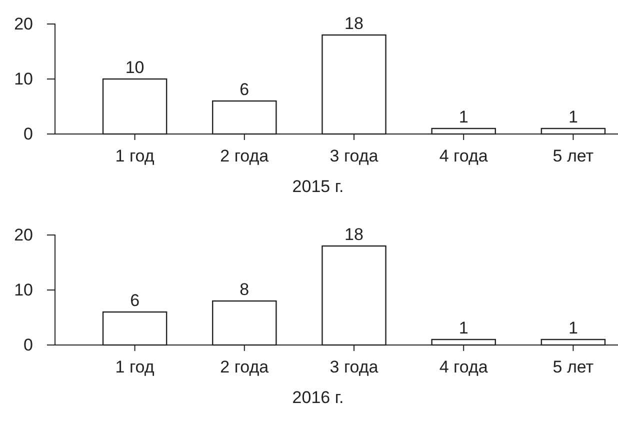  Describe the element at coordinates (245, 289) in the screenshot. I see `data-label: 8` at that location.